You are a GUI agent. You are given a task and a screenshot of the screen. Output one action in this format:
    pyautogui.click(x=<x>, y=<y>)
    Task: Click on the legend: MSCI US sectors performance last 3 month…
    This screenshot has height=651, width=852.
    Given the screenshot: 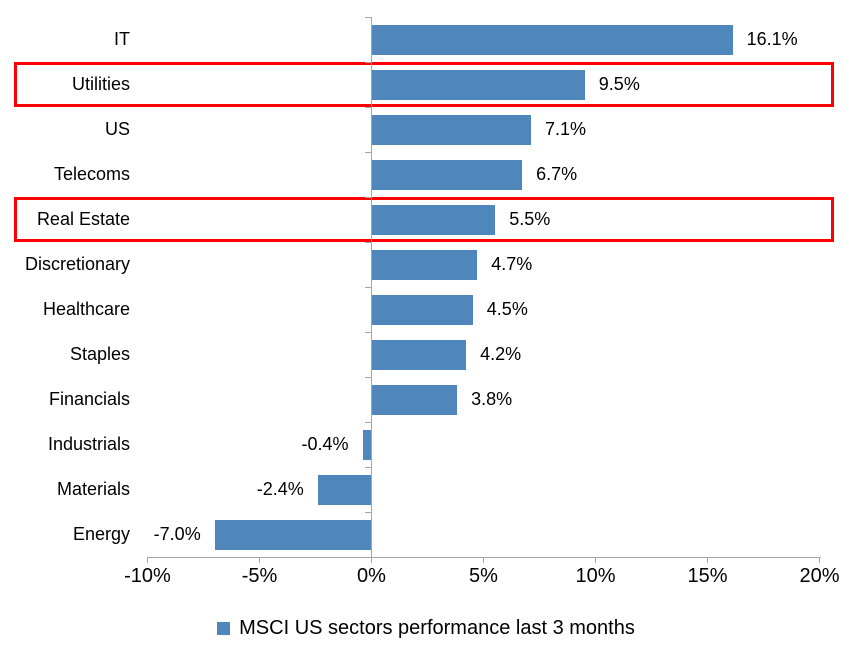 What is the action you would take?
    pyautogui.click(x=426, y=628)
    